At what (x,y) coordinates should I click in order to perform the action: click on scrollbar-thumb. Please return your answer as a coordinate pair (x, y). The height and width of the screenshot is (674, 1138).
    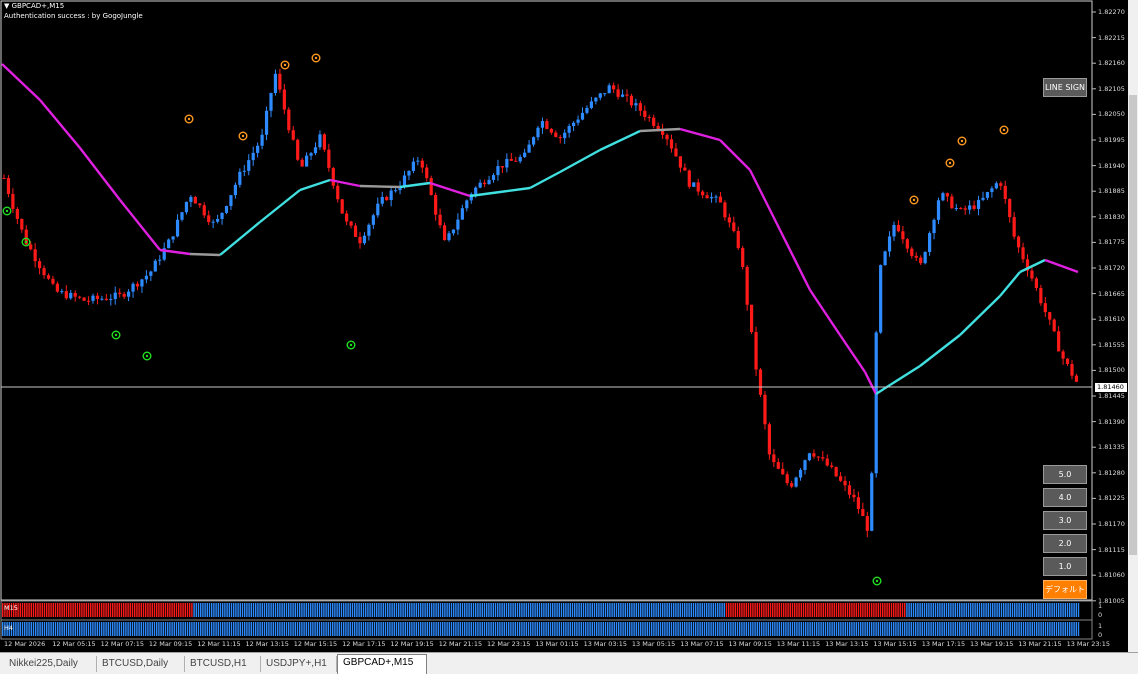
    Looking at the image, I should click on (1133, 325).